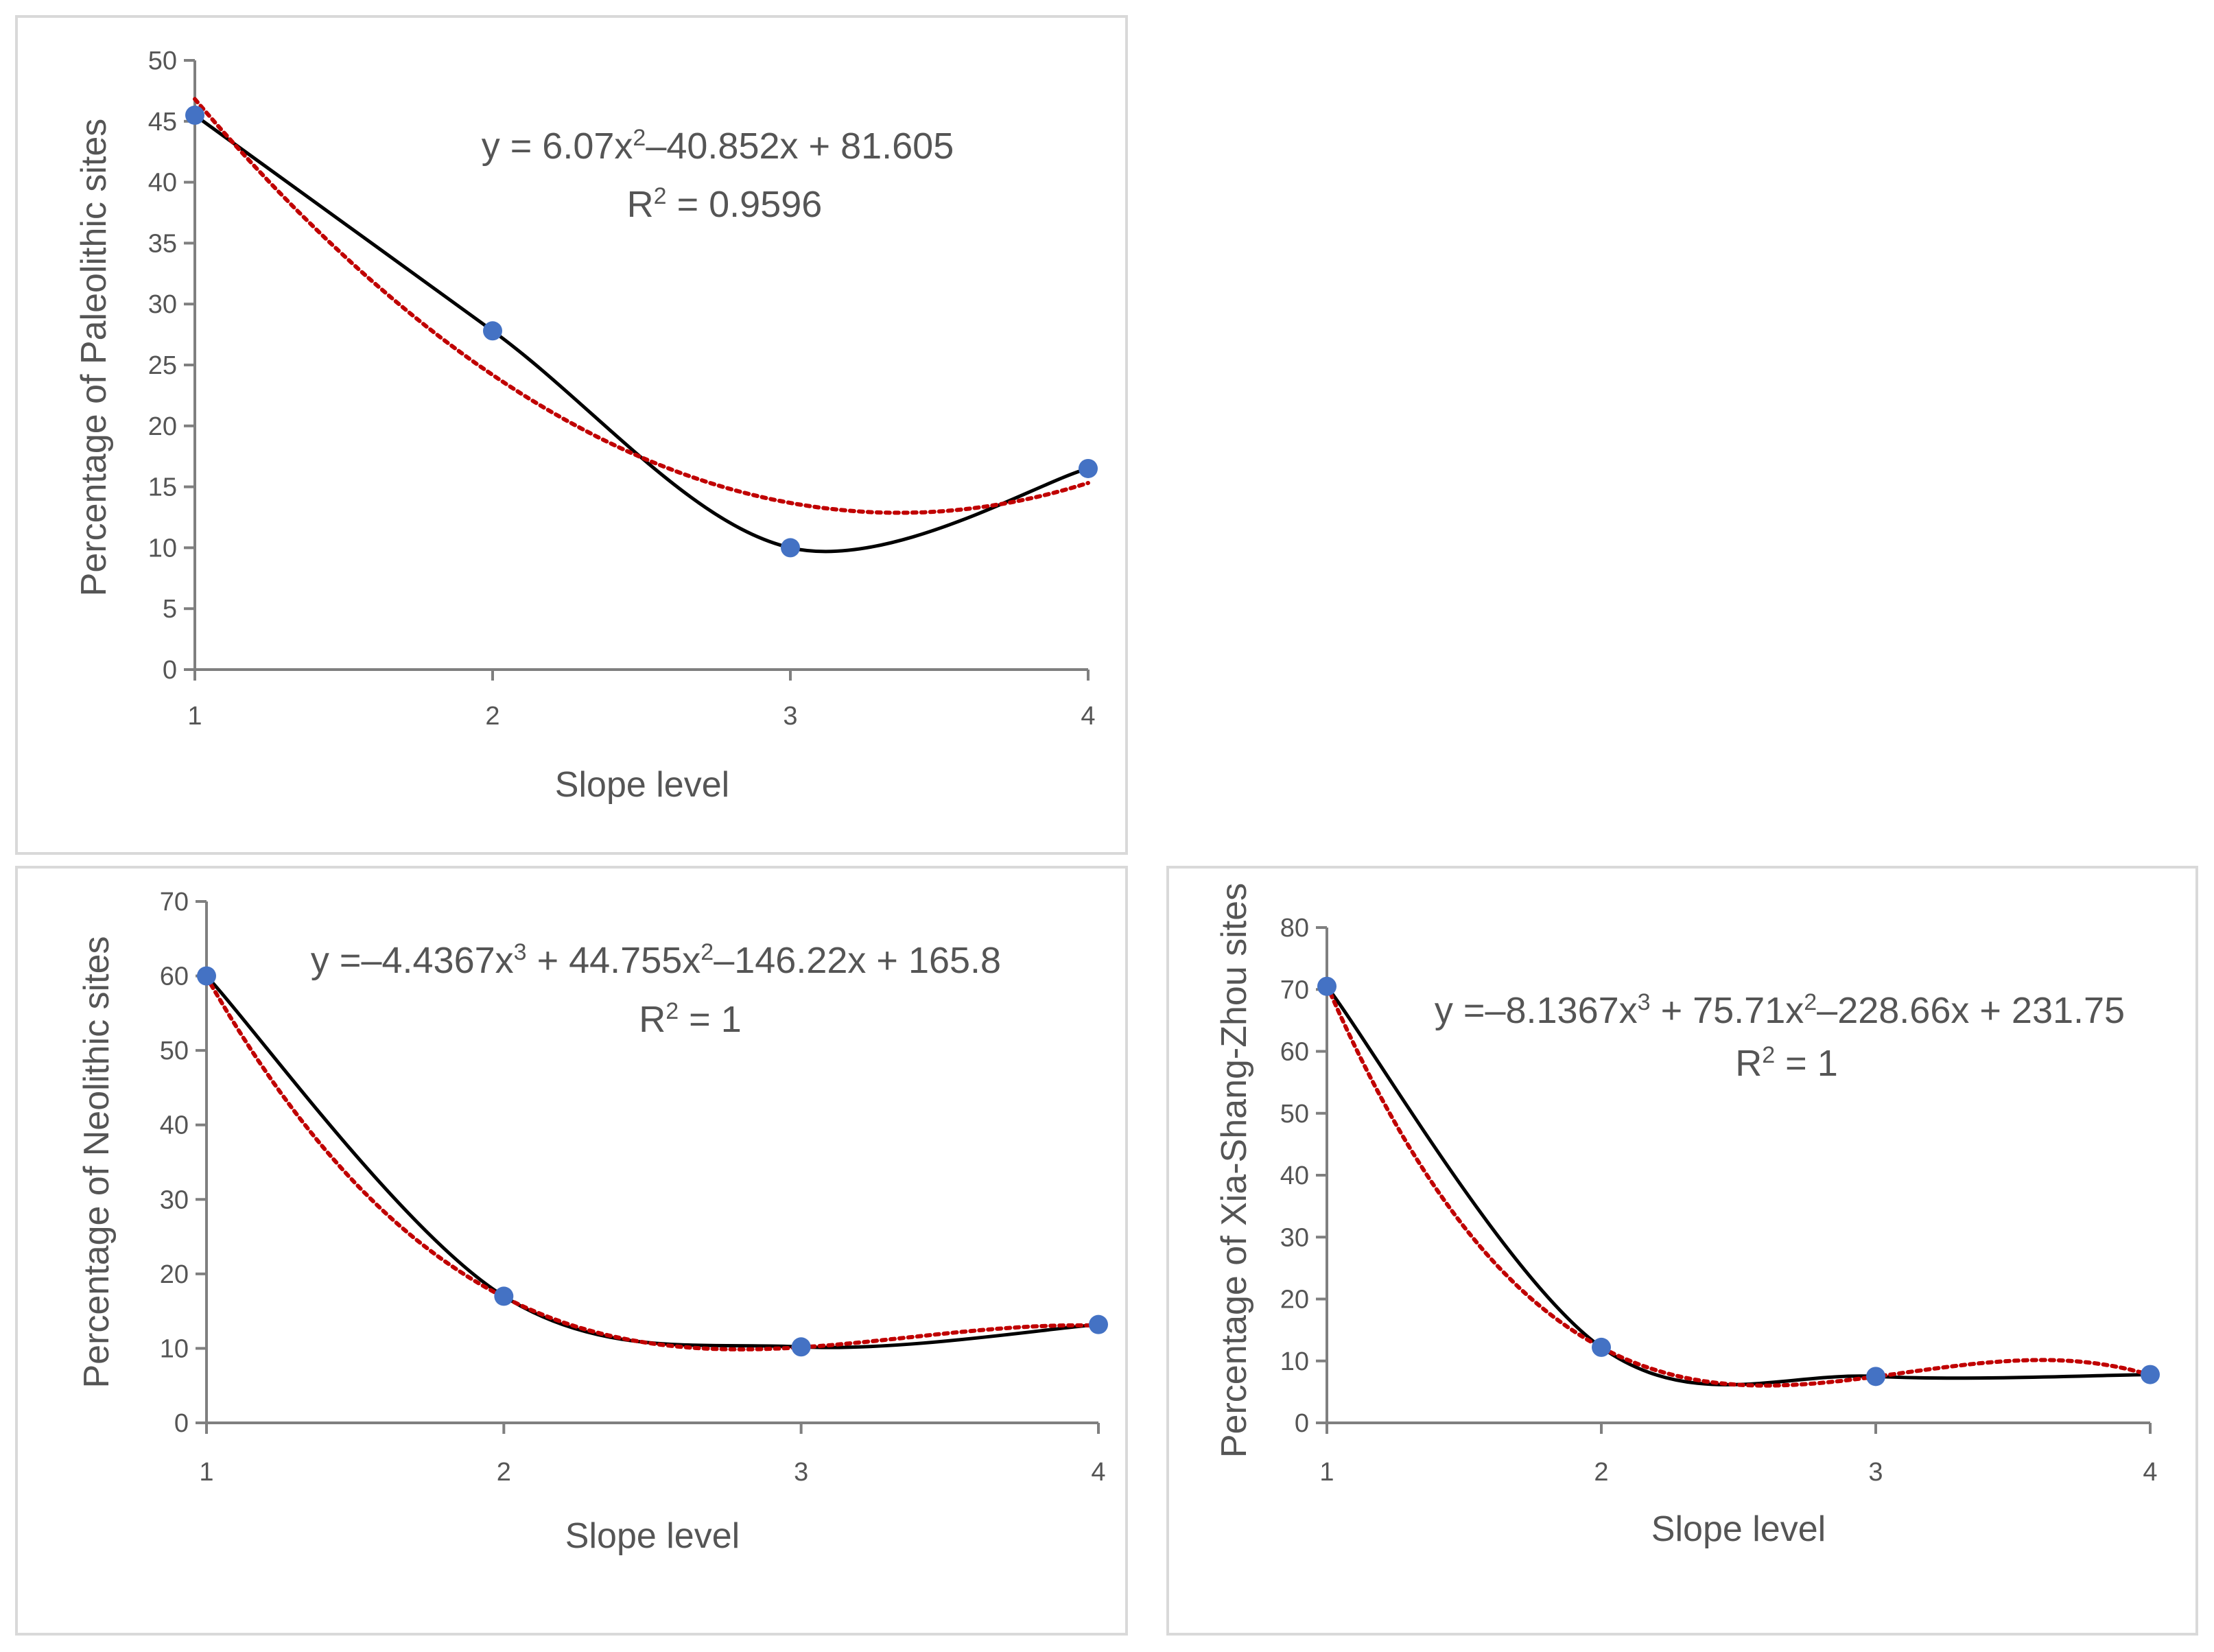 The height and width of the screenshot is (1652, 2214). I want to click on r-squared-label: R2 = 0.9596, so click(725, 204).